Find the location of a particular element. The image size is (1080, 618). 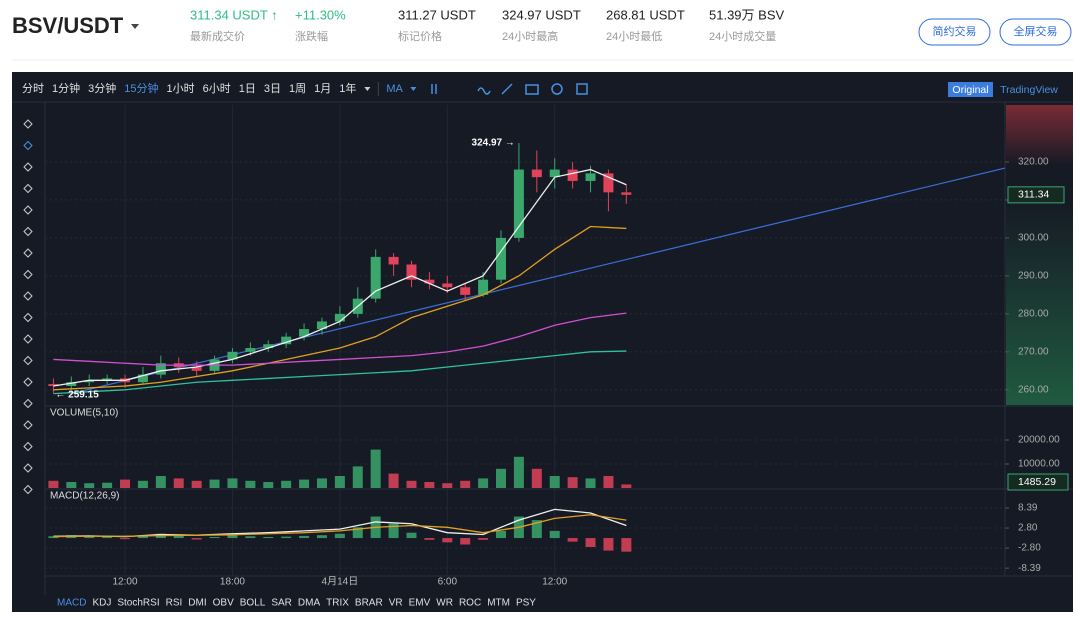

indicator-tab: MTM is located at coordinates (498, 603).